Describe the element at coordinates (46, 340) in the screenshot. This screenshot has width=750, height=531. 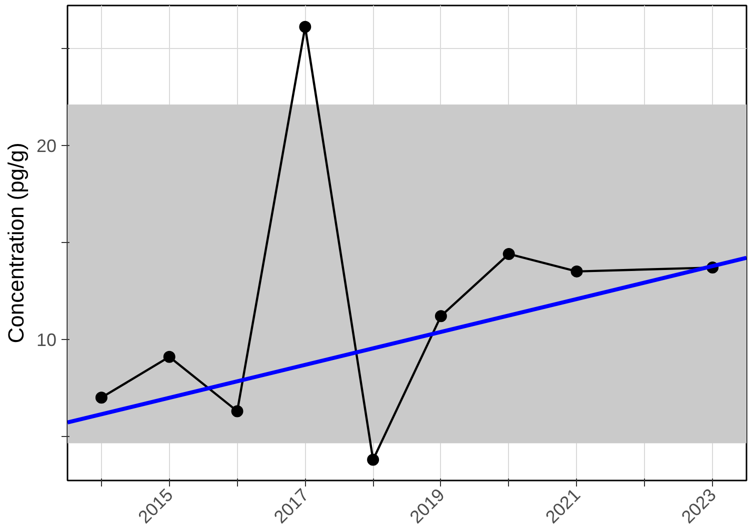
I see `y-tick-label: 10` at that location.